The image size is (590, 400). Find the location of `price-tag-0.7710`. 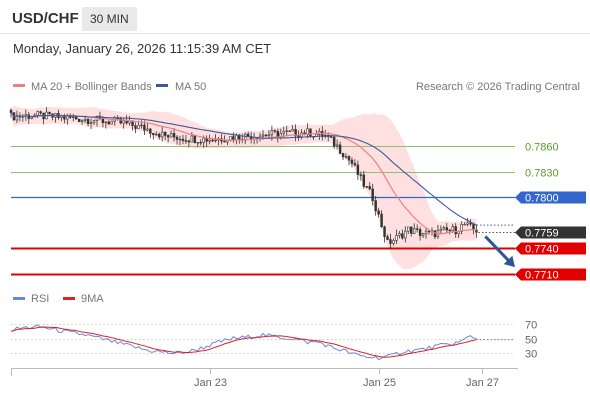

price-tag-0.7710 is located at coordinates (550, 274).